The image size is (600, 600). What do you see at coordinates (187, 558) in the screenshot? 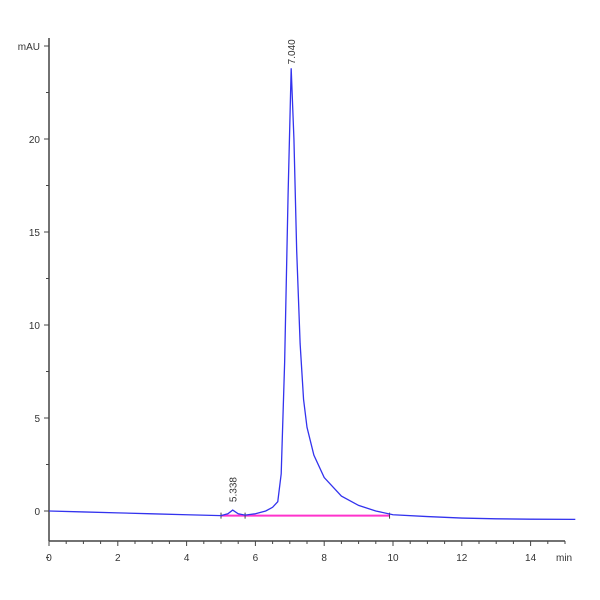
I see `x-tick-label: 4` at bounding box center [187, 558].